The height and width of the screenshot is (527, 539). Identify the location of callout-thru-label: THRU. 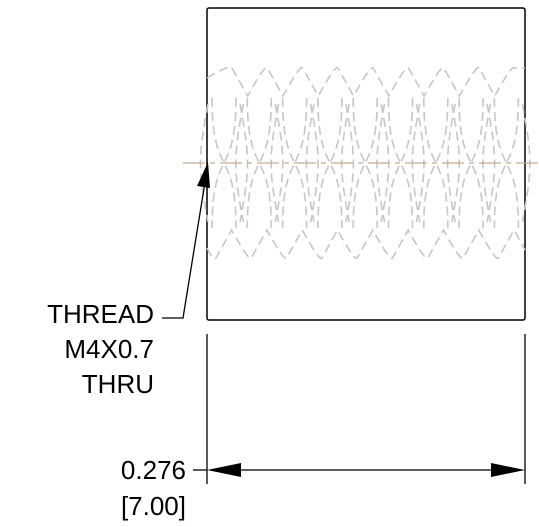
(117, 384).